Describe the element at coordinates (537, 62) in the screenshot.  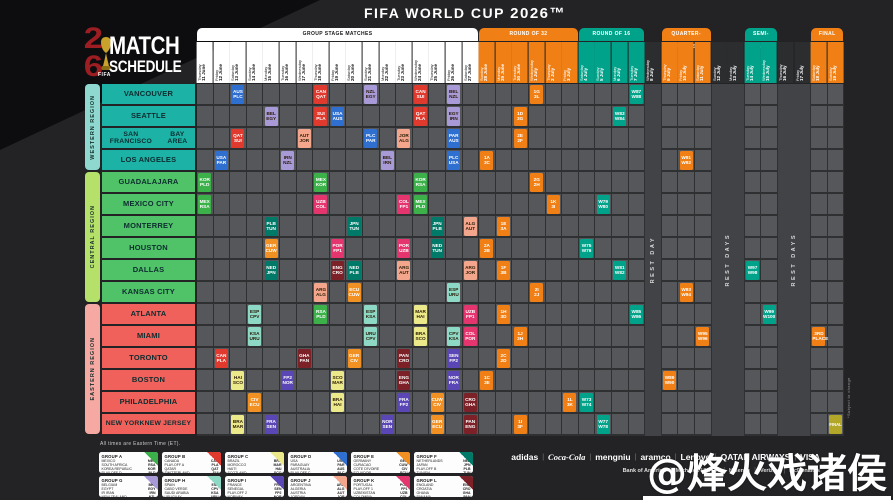
I see `date-cell: Wednesday 1 July` at that location.